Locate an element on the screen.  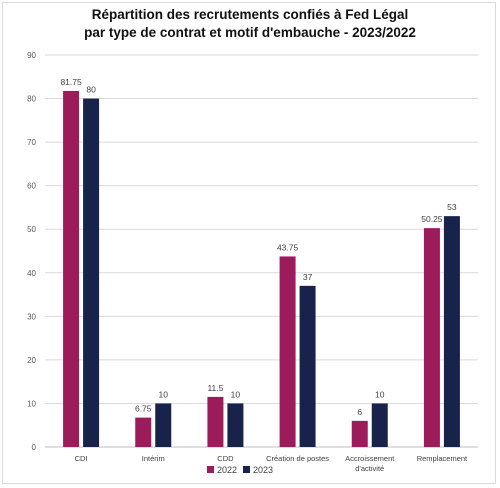
y-tick-label: 40 is located at coordinates (31, 273).